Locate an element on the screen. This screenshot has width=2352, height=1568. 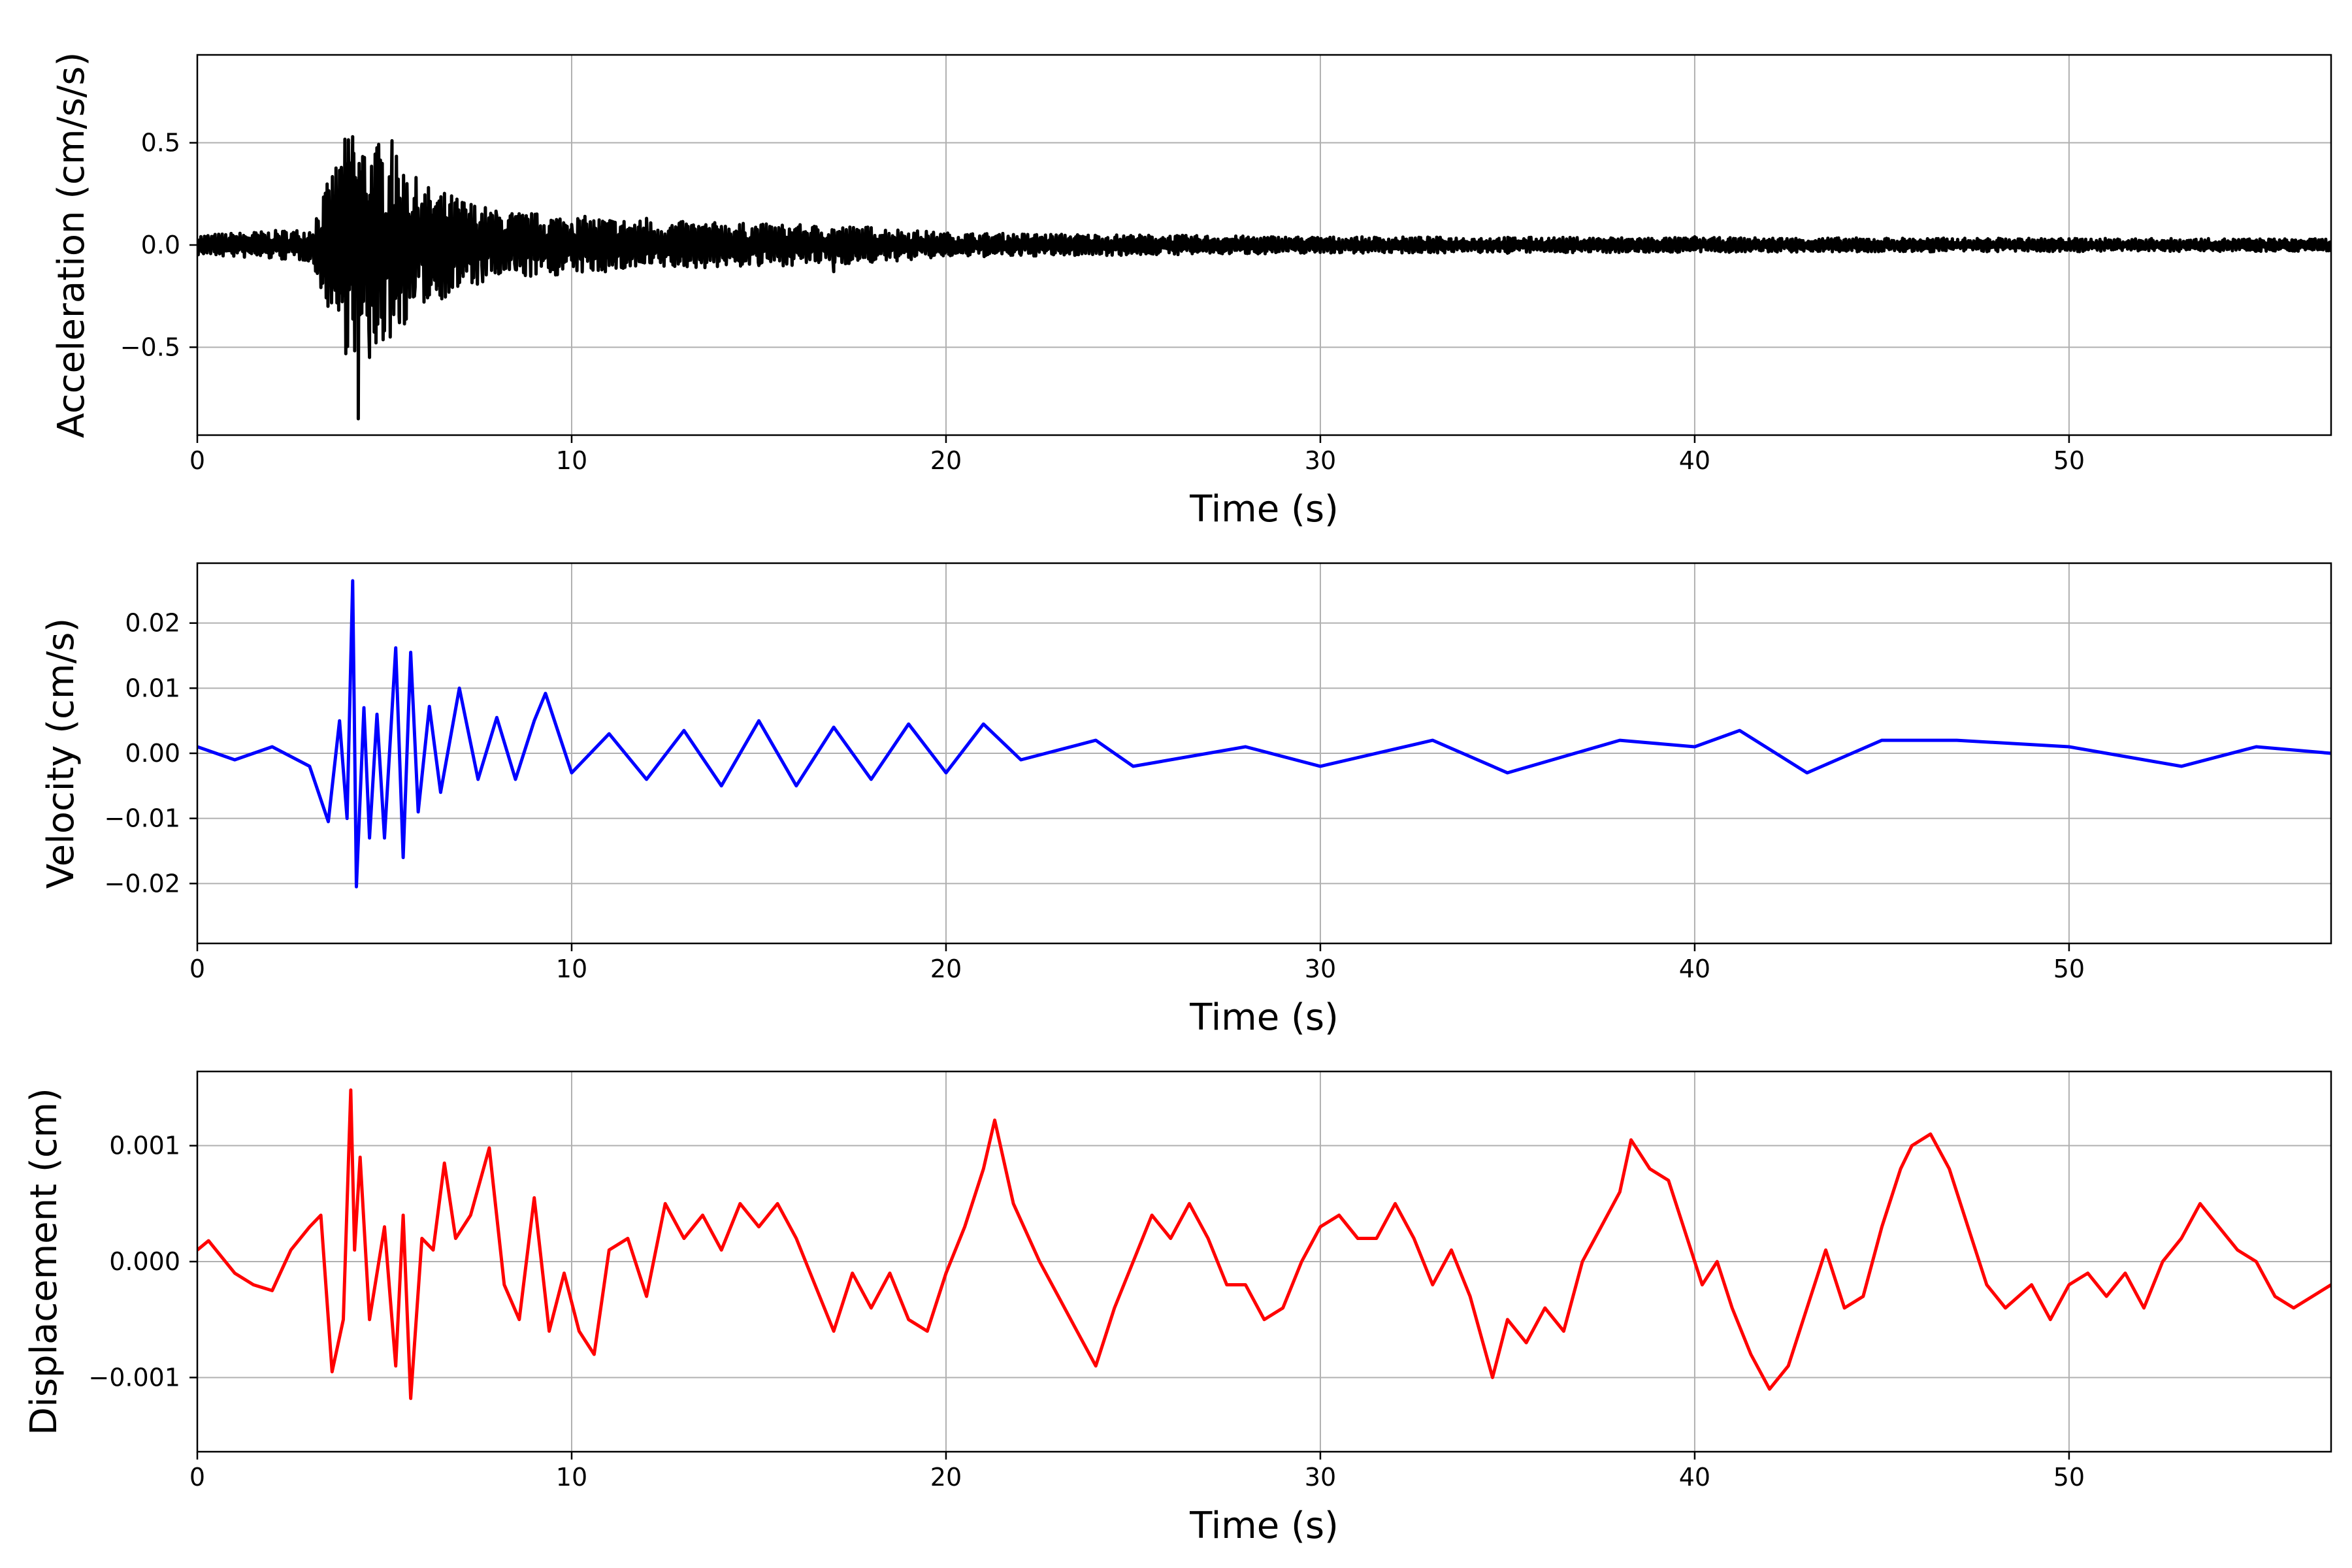
velocity-x-tick-label: 50 is located at coordinates (2069, 969).